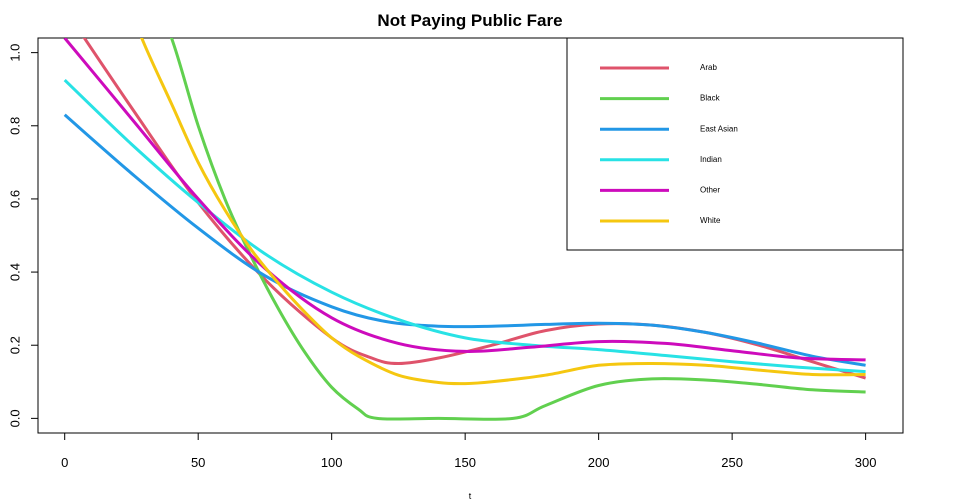 The width and height of the screenshot is (960, 501). What do you see at coordinates (599, 462) in the screenshot?
I see `x-tick-label: 200` at bounding box center [599, 462].